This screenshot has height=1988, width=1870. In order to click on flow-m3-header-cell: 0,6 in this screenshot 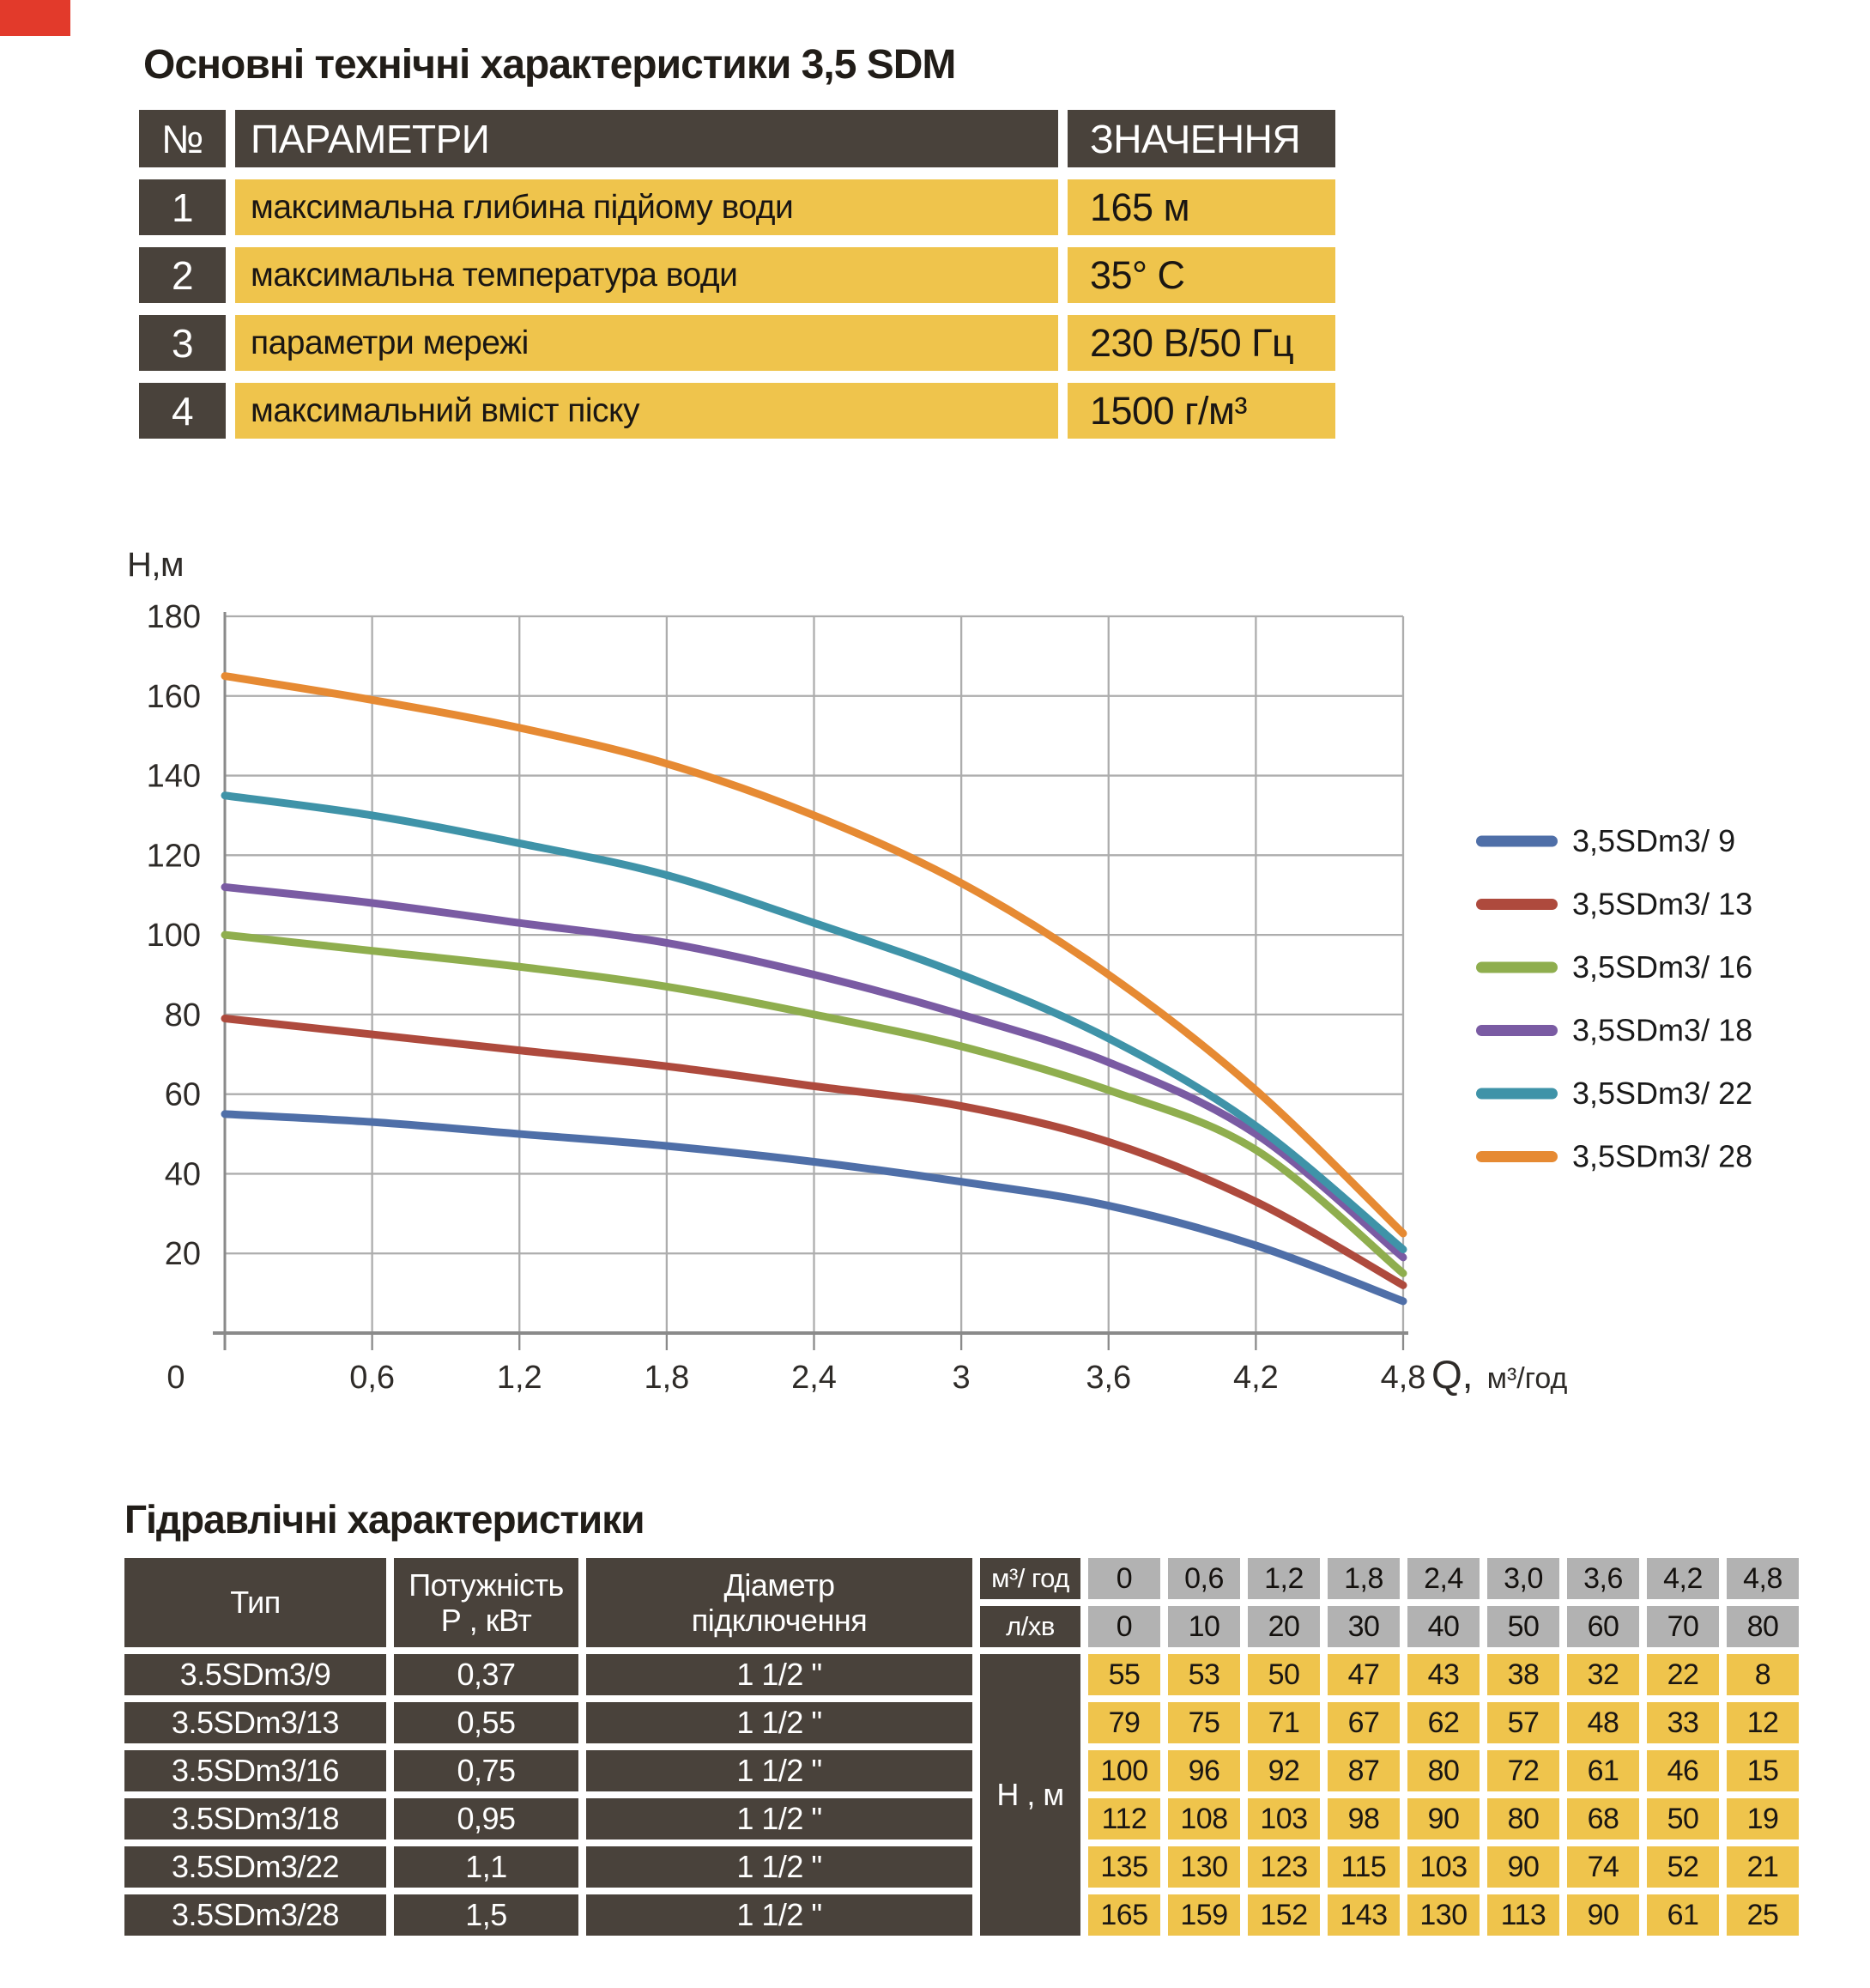, I will do `click(1204, 1578)`.